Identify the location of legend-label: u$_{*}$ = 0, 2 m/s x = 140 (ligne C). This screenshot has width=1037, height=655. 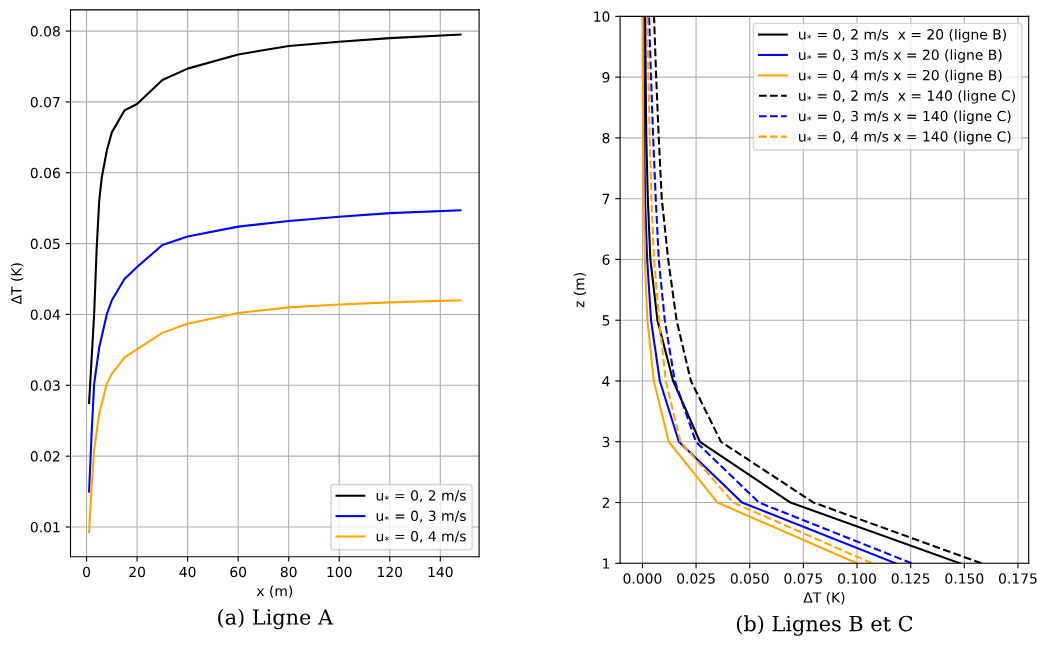
(907, 97).